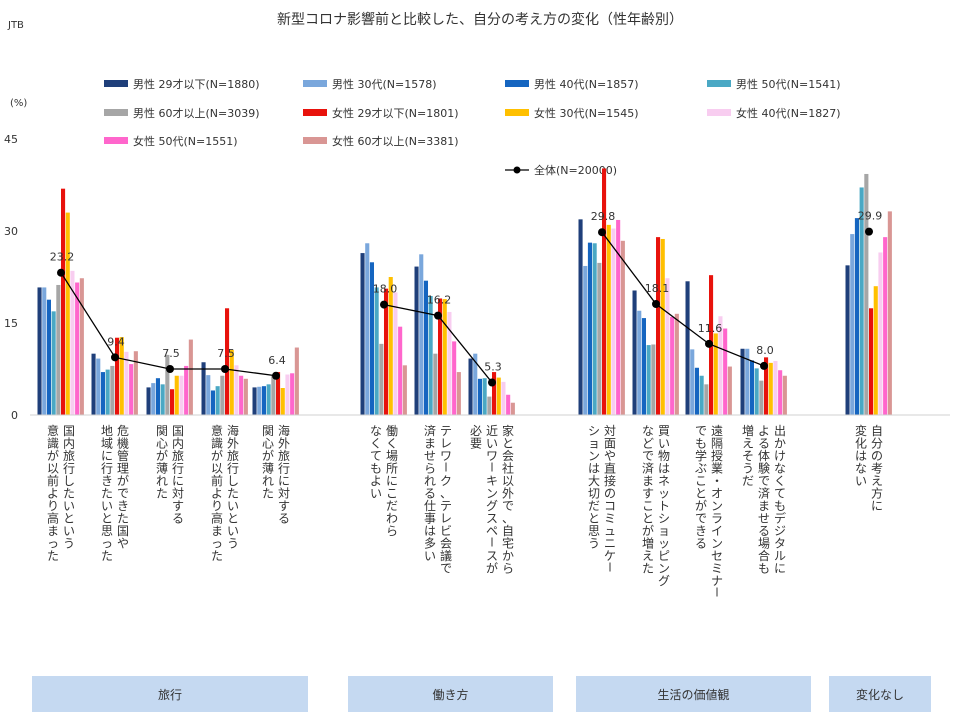  What do you see at coordinates (492, 494) in the screenshot?
I see `label-char: ン` at bounding box center [492, 494].